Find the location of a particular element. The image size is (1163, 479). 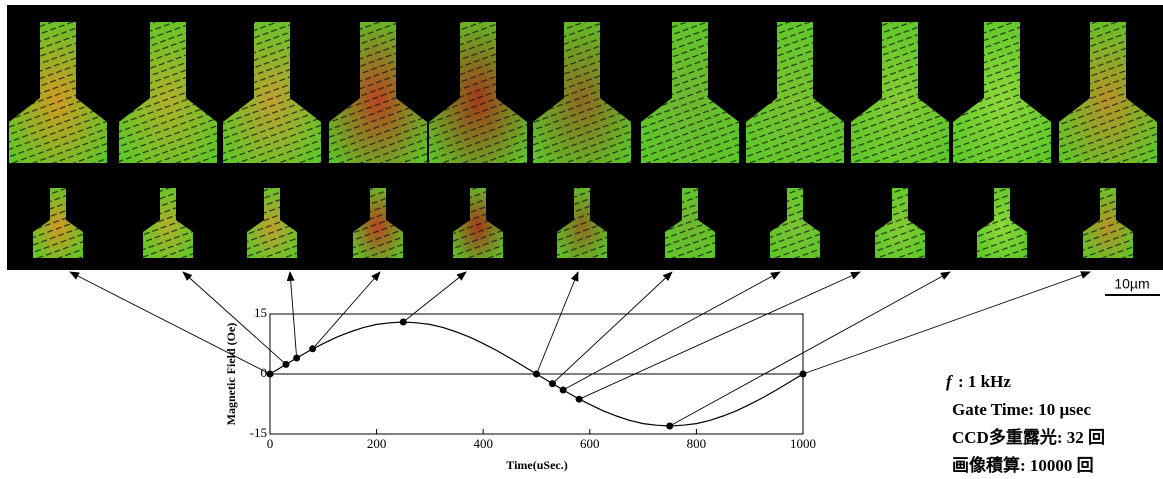

scale-label: 10µm is located at coordinates (1131, 284).